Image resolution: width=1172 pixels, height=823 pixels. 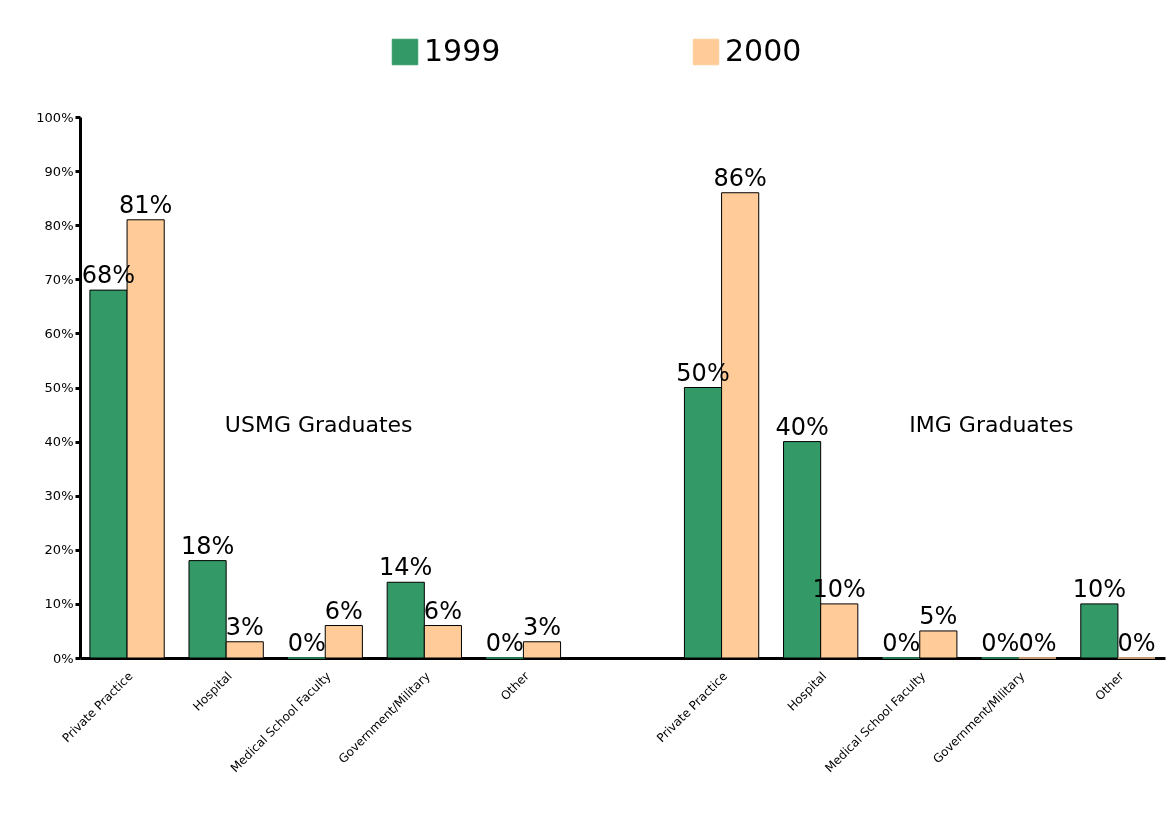 I want to click on data-label: 5%, so click(x=938, y=615).